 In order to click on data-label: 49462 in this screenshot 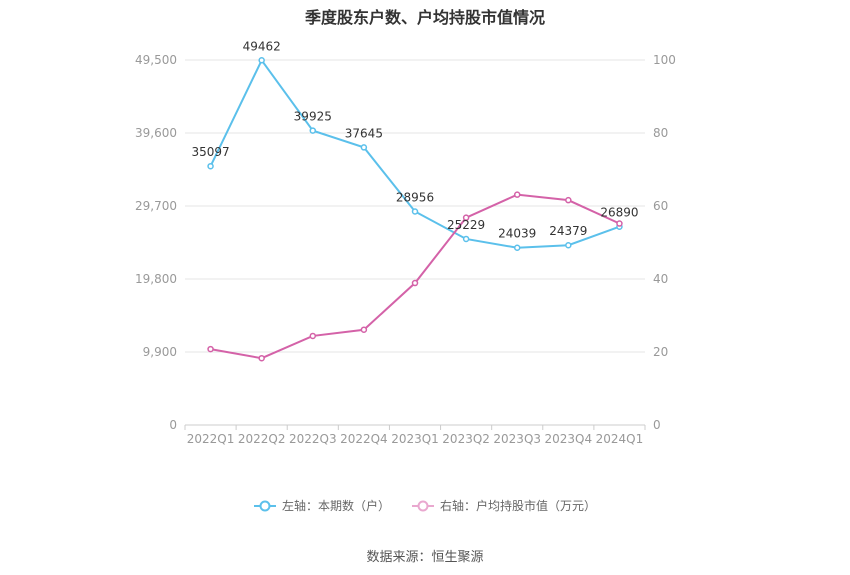, I will do `click(262, 46)`.